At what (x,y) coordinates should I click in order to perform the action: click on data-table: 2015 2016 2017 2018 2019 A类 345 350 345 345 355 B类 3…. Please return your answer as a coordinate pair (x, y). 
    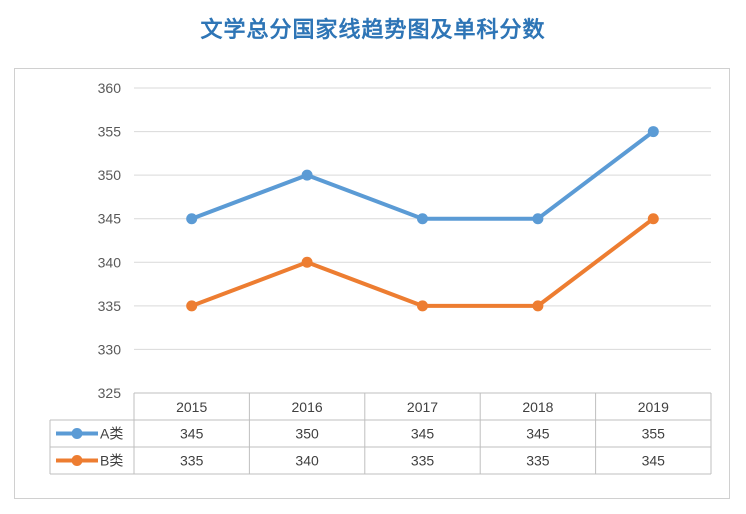
    Looking at the image, I should click on (380, 433).